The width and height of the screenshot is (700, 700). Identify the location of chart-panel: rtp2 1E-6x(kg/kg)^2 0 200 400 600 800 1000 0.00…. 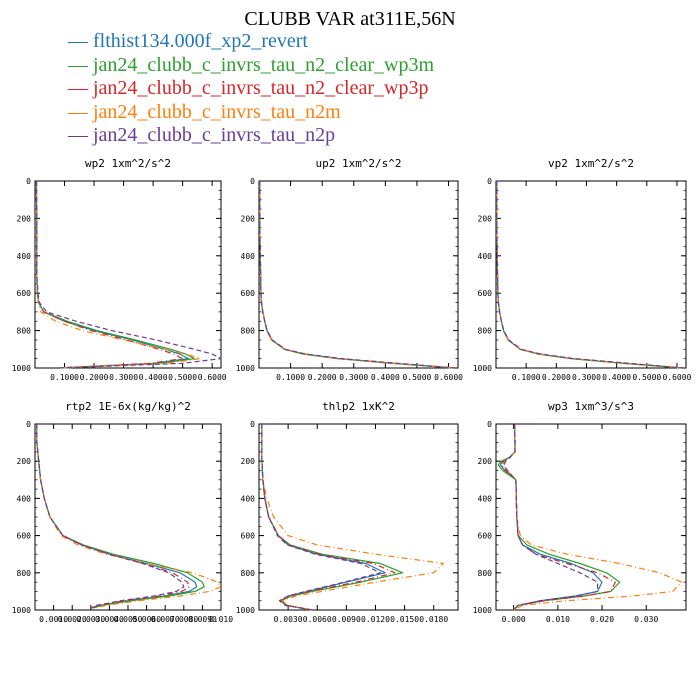
(122, 512).